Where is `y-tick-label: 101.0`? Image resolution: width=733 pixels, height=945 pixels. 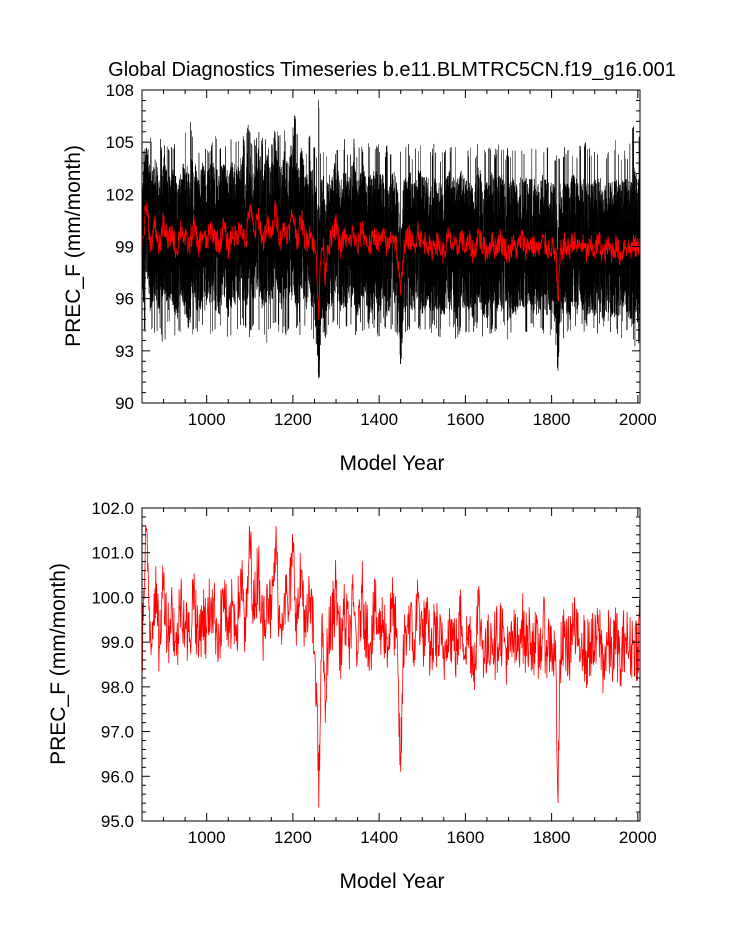
y-tick-label: 101.0 is located at coordinates (112, 553).